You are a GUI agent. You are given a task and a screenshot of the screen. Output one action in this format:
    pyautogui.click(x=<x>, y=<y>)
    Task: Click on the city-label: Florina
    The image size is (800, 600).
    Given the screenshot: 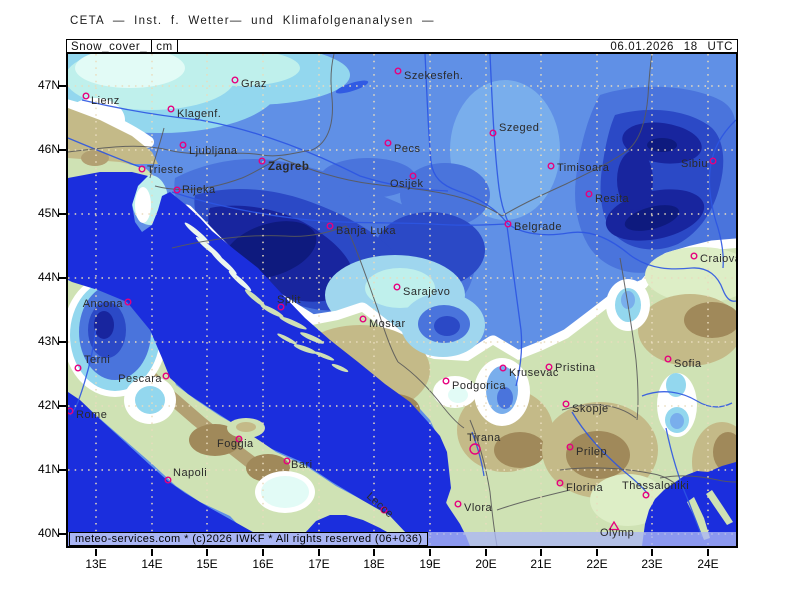 What is the action you would take?
    pyautogui.click(x=585, y=488)
    